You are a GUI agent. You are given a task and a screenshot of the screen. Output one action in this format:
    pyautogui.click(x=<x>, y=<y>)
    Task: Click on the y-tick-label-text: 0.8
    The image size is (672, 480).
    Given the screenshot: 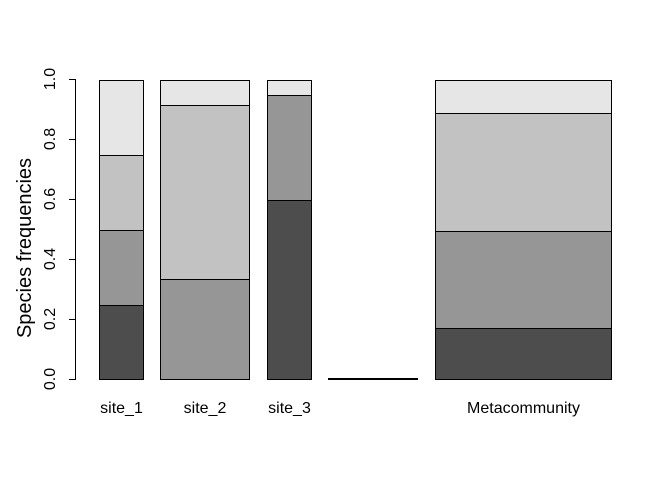 What is the action you would take?
    pyautogui.click(x=50, y=139)
    